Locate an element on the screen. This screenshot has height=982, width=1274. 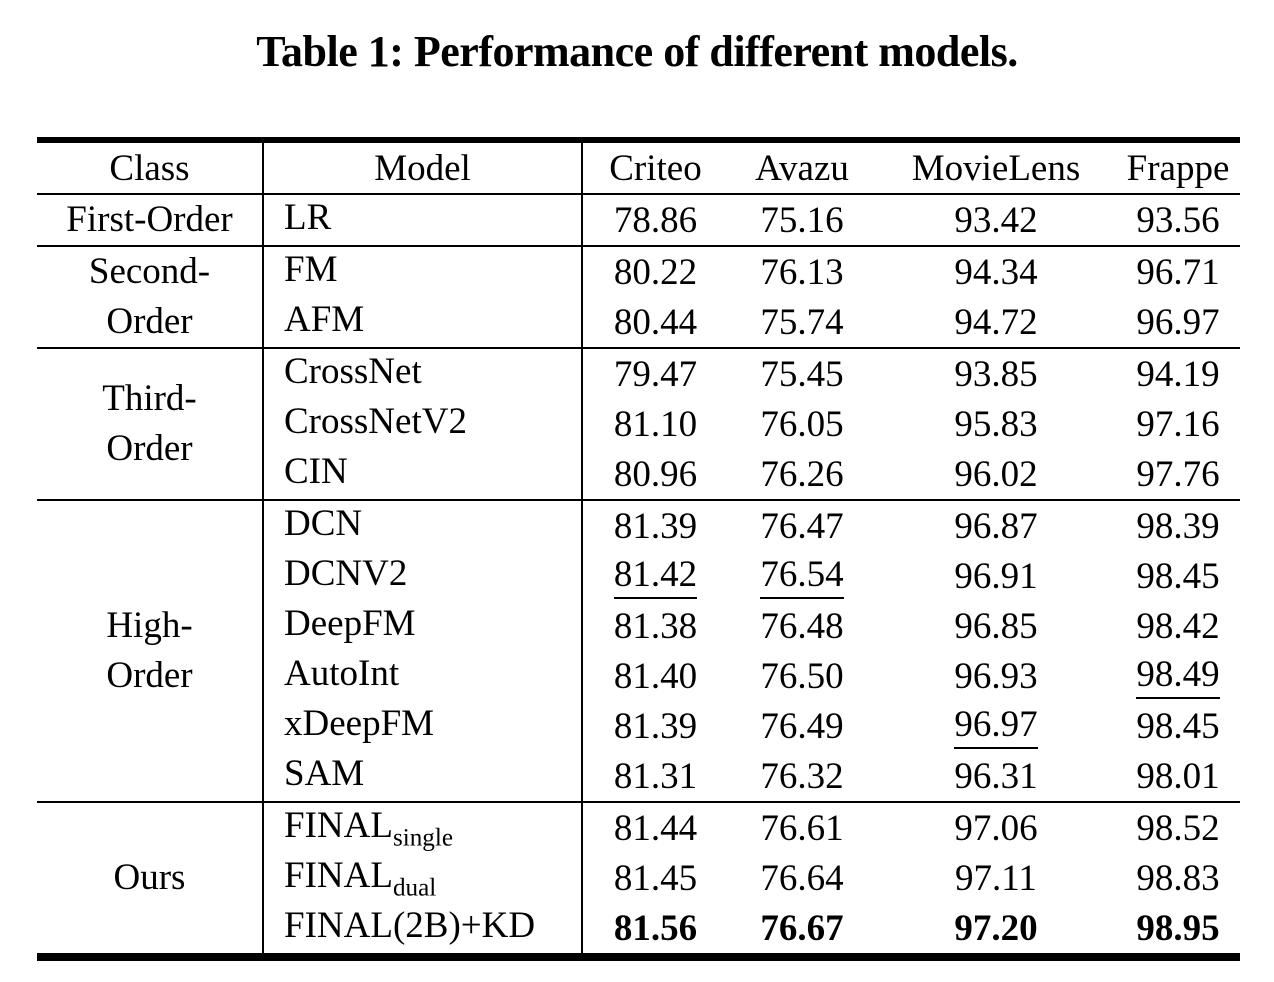
header-criteo: Criteo is located at coordinates (655, 167).